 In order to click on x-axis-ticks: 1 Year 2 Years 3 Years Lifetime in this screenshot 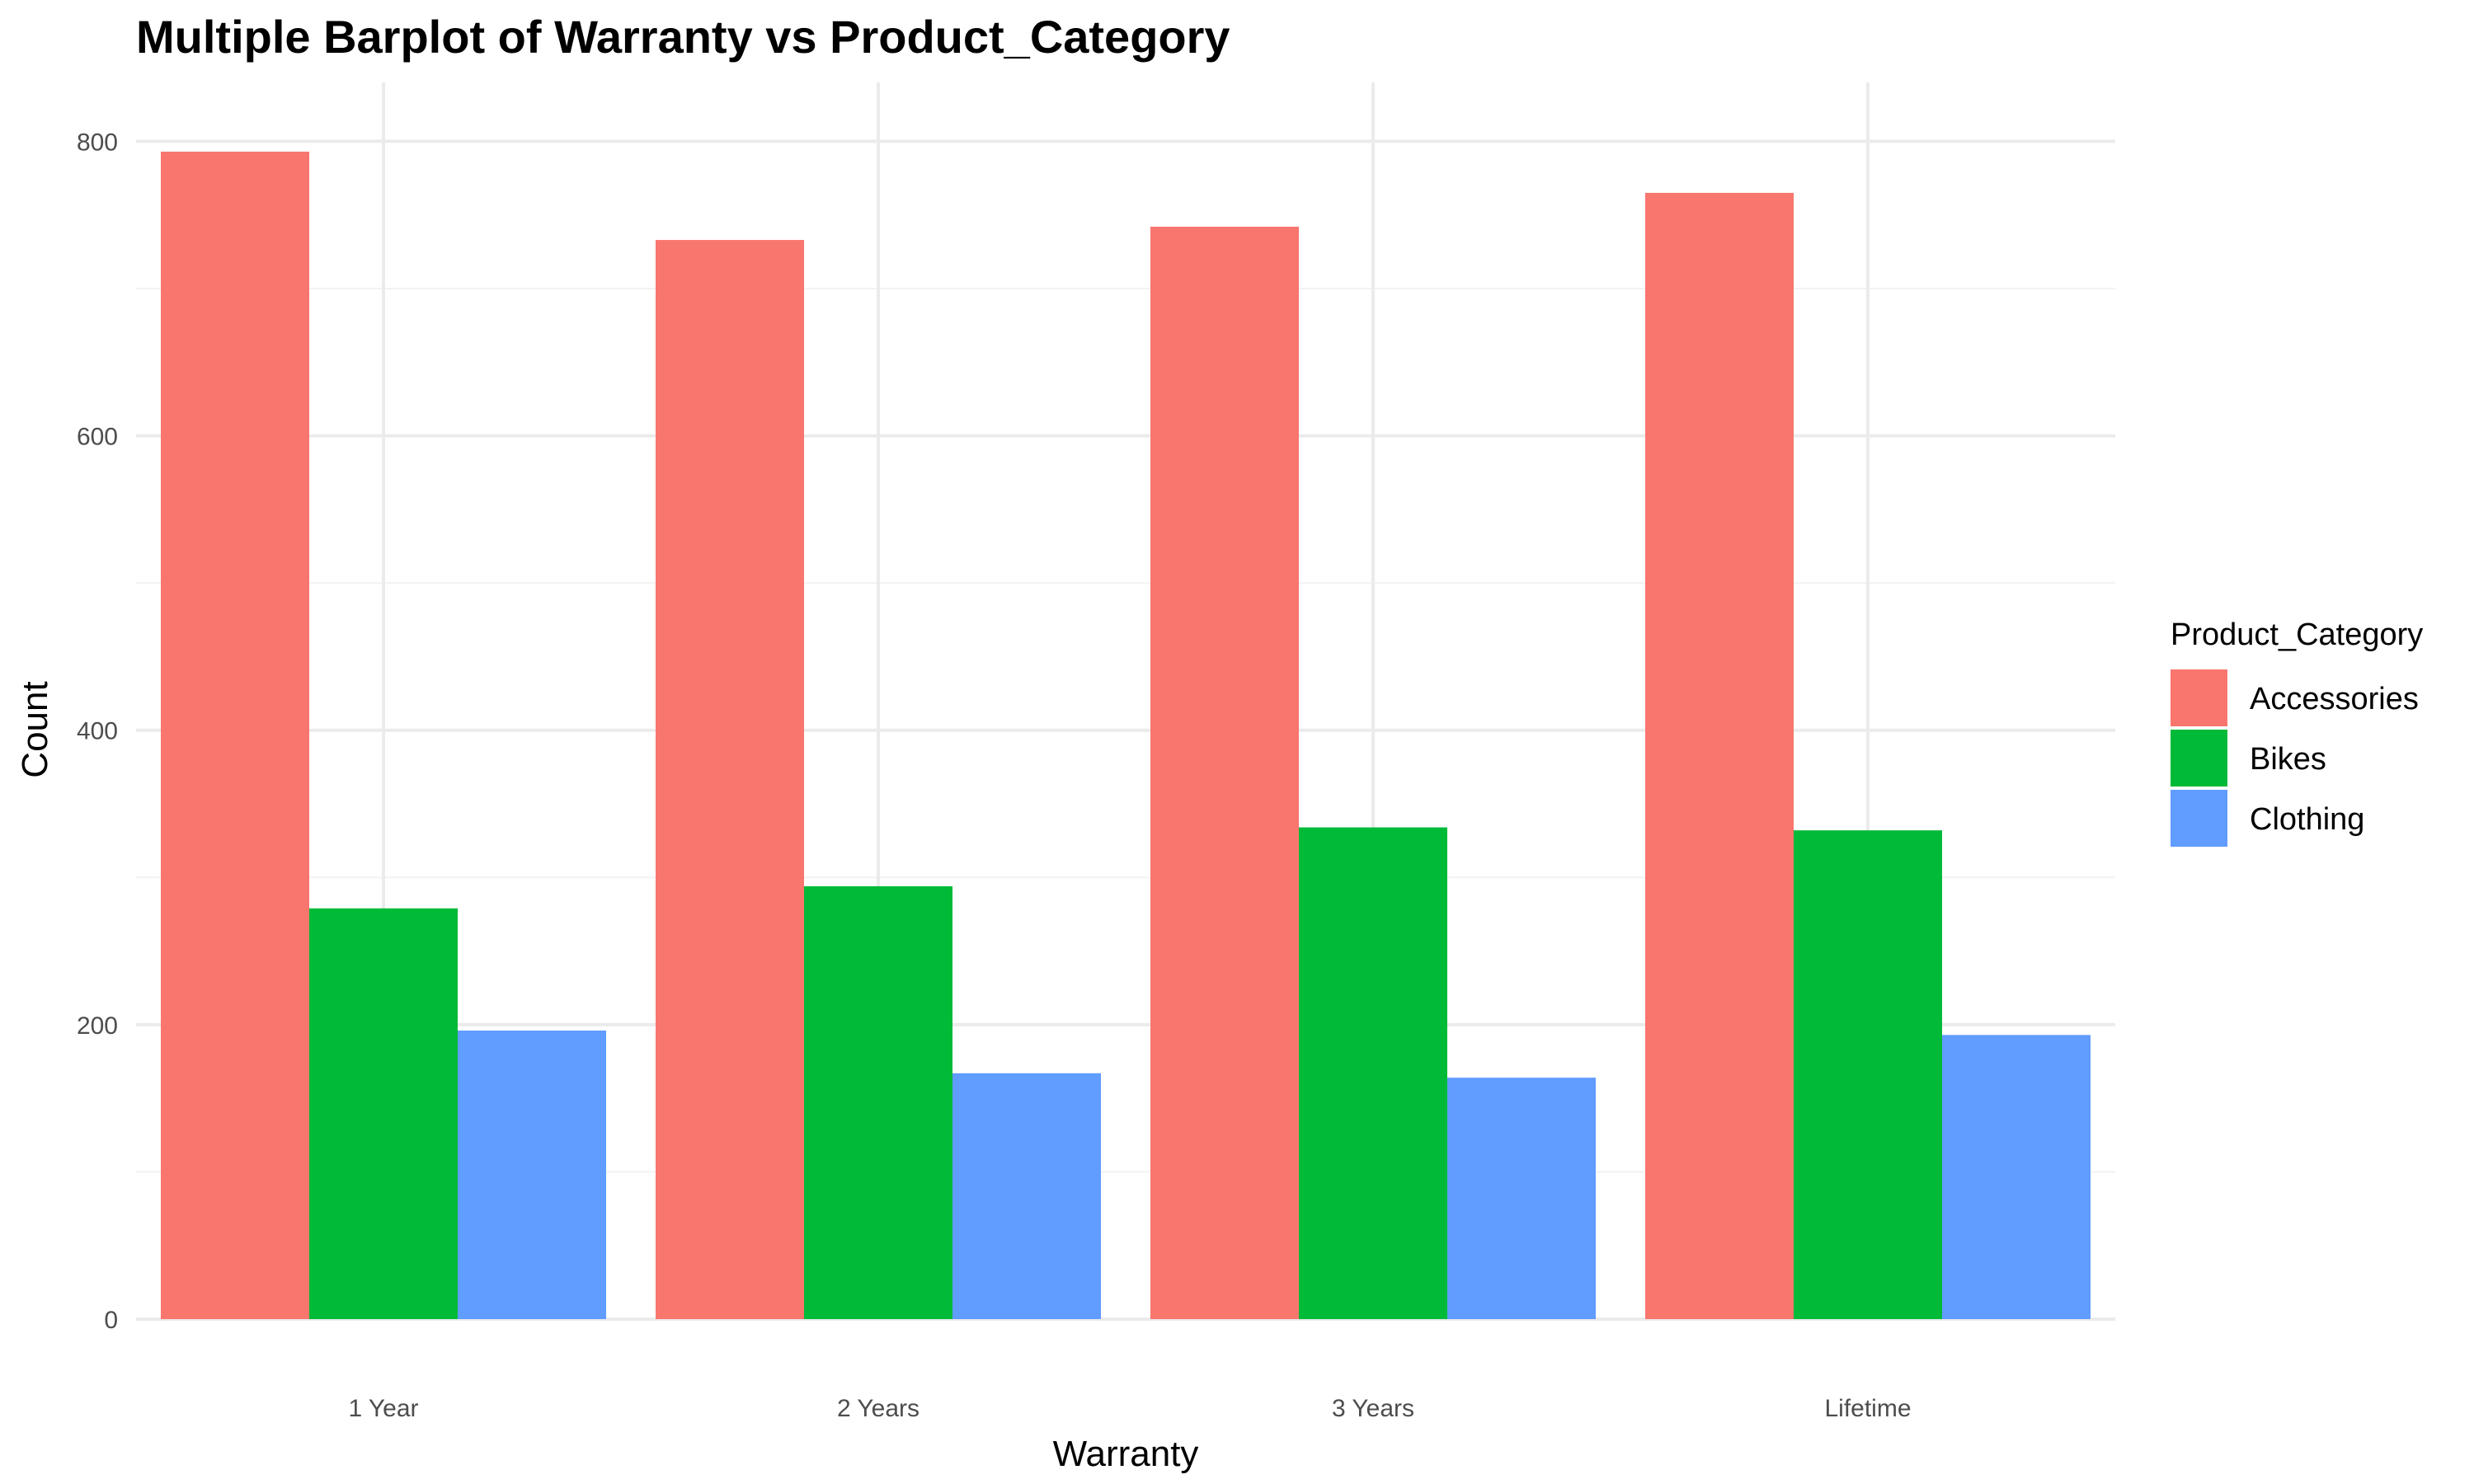, I will do `click(1129, 1408)`.